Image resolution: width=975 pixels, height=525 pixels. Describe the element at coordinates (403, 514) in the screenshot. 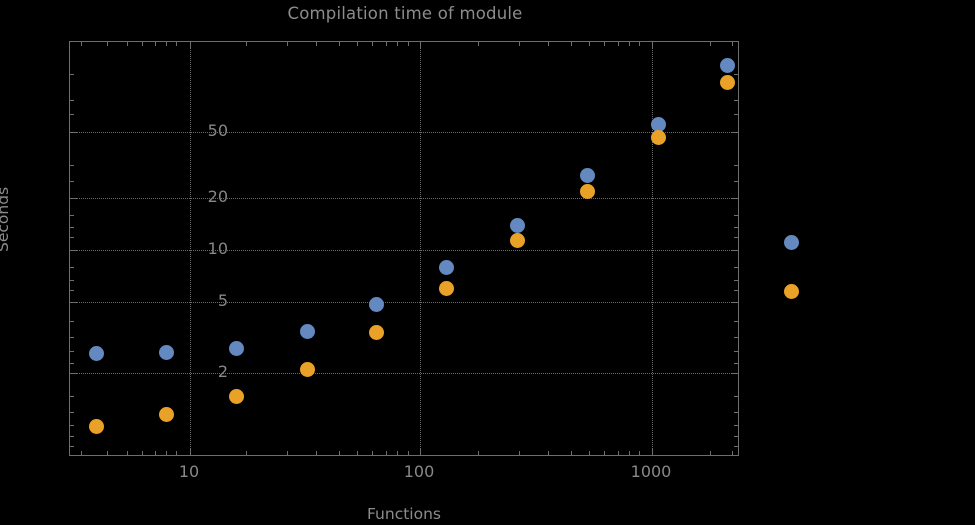

I see `x-axis-title: Functions` at that location.